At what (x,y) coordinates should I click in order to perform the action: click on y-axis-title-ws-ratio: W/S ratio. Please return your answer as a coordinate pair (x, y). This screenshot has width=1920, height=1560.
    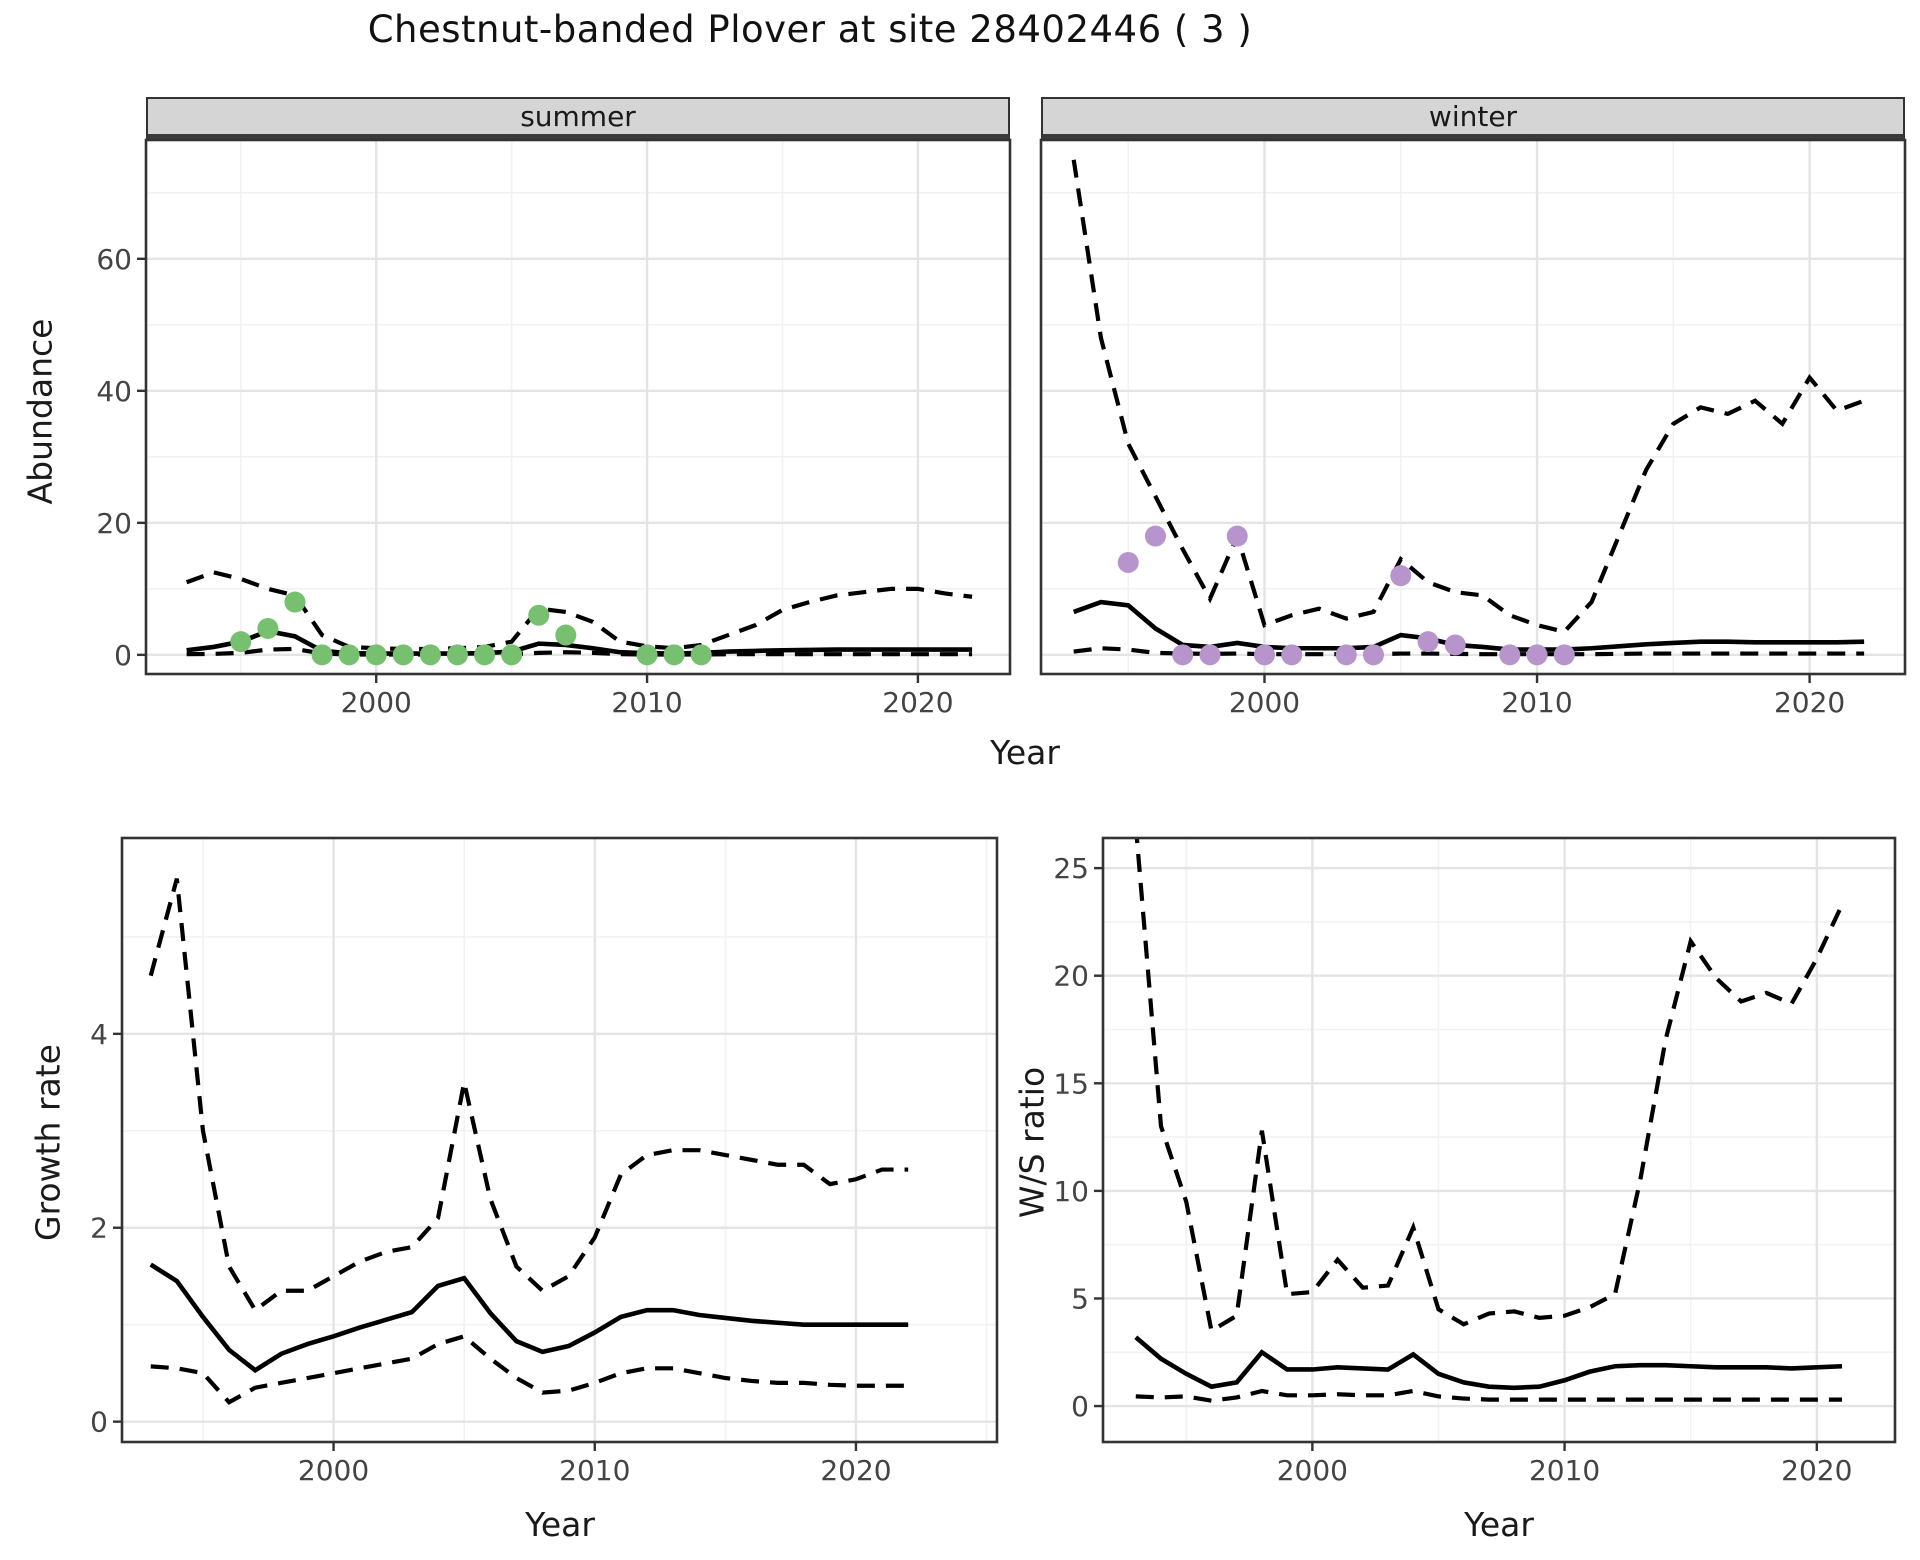
    Looking at the image, I should click on (1032, 1142).